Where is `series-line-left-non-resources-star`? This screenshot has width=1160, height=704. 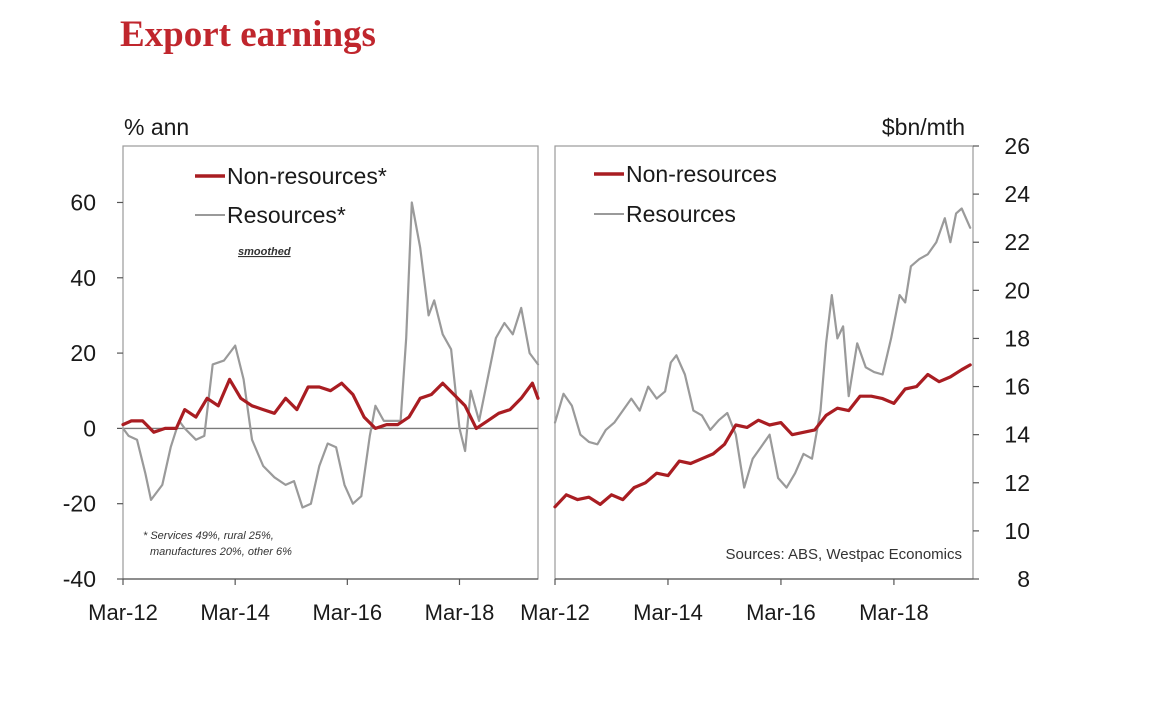
series-line-left-non-resources-star is located at coordinates (330, 405).